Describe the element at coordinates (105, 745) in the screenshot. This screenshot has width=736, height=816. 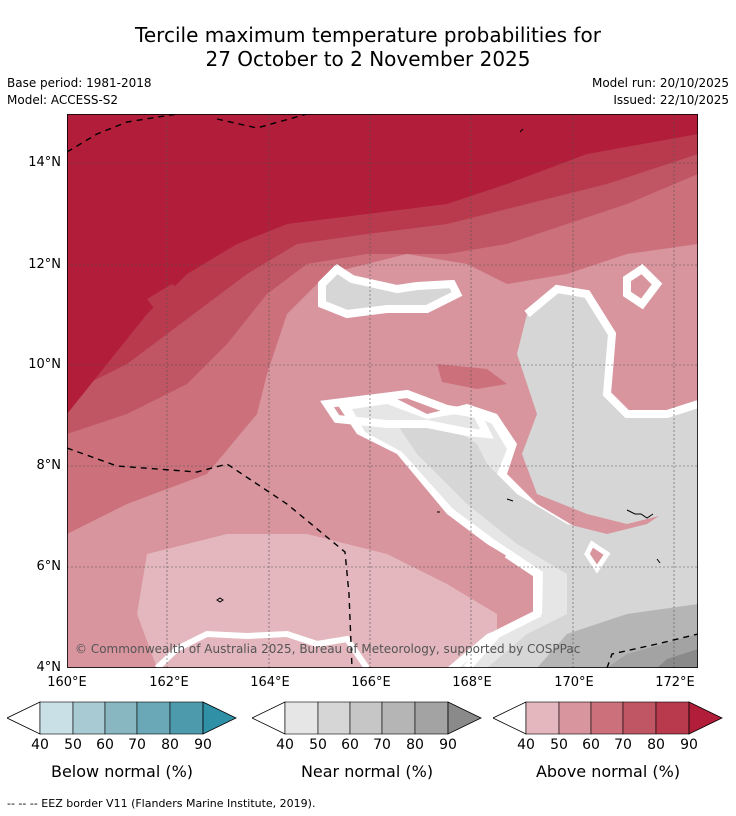
I see `colorbar-below-tick: 60` at that location.